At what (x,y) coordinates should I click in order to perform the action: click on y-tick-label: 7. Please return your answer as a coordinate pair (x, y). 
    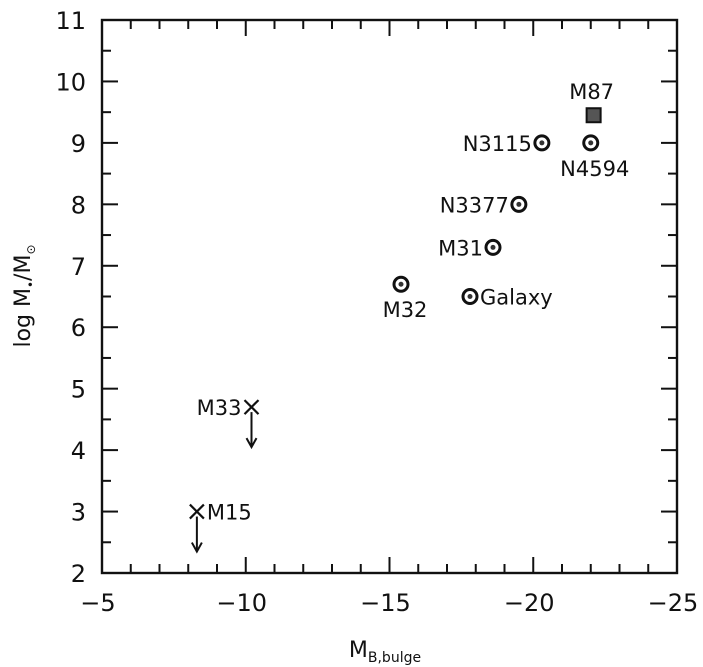
    Looking at the image, I should click on (78, 267).